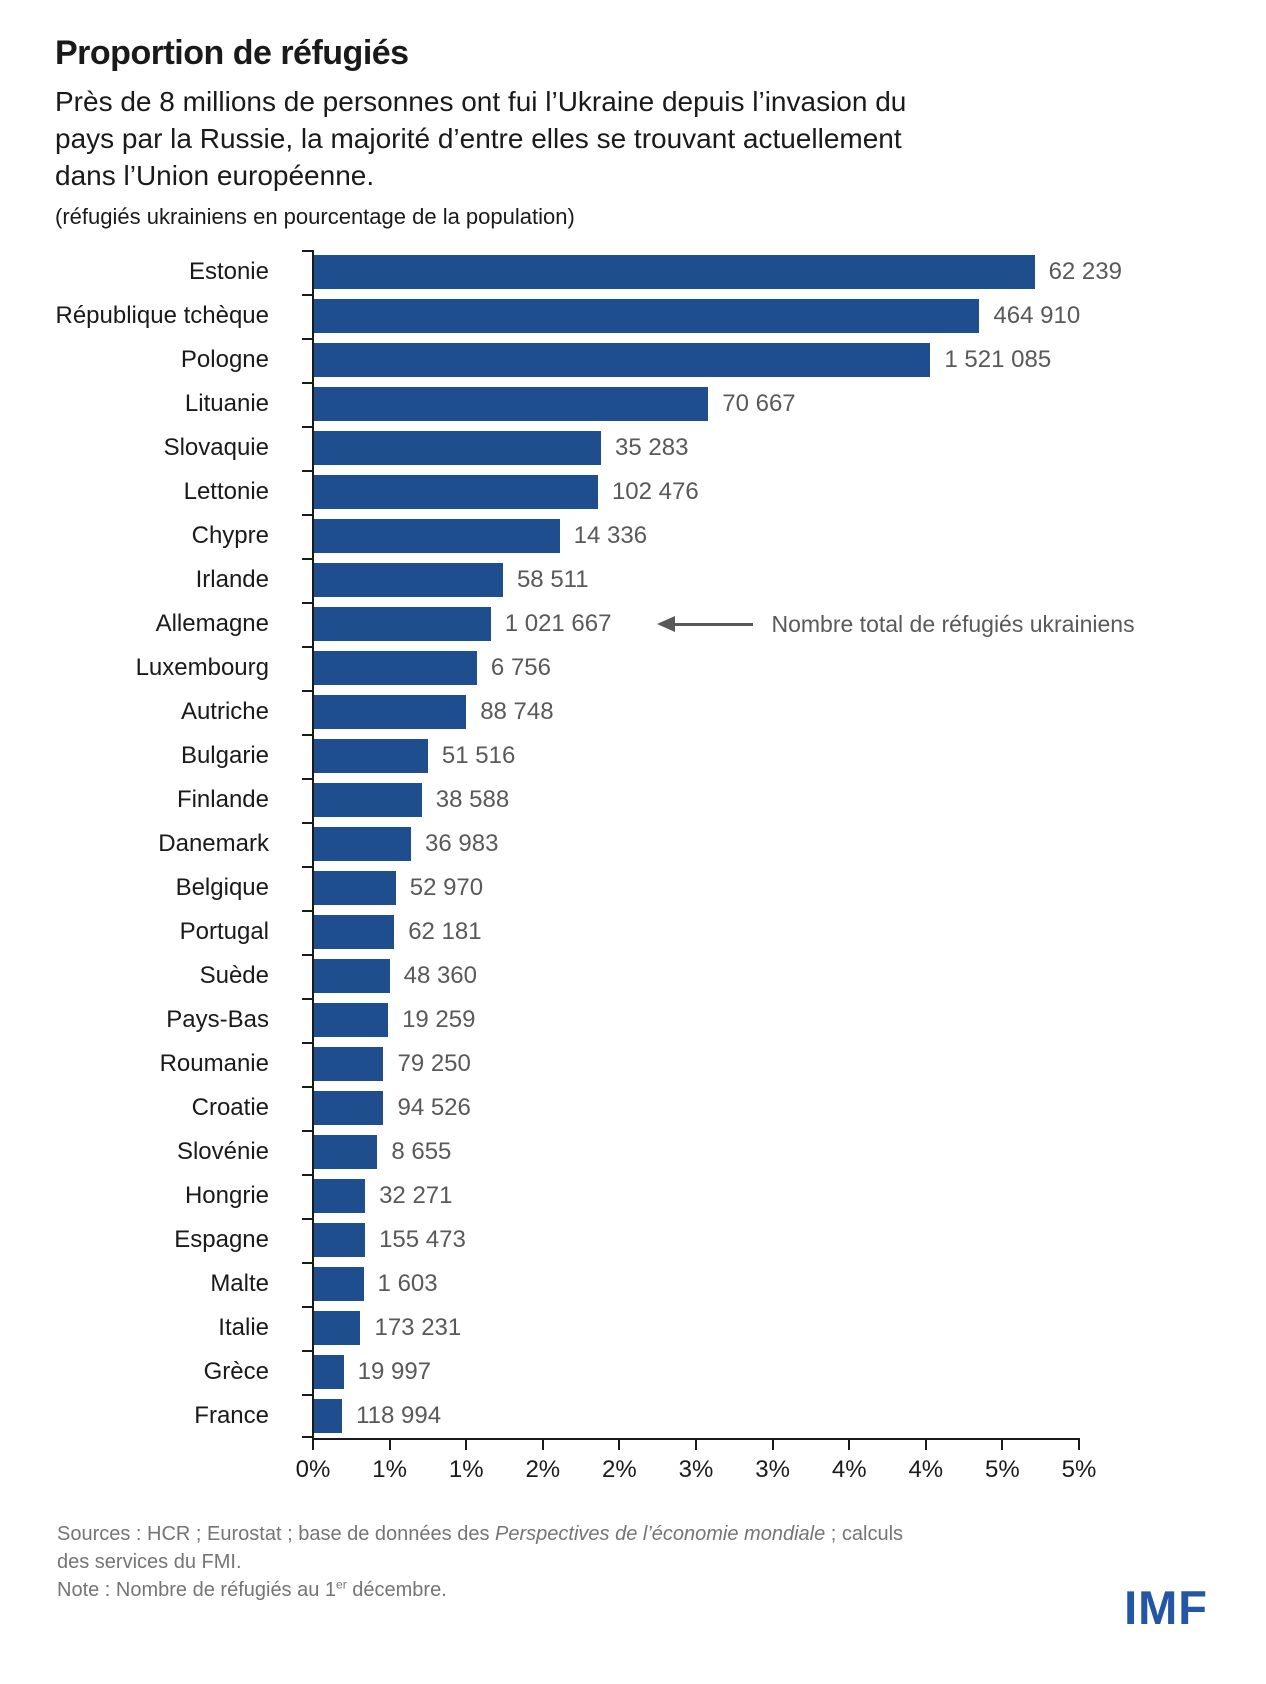  Describe the element at coordinates (759, 403) in the screenshot. I see `bar-value-label: 70 667` at that location.